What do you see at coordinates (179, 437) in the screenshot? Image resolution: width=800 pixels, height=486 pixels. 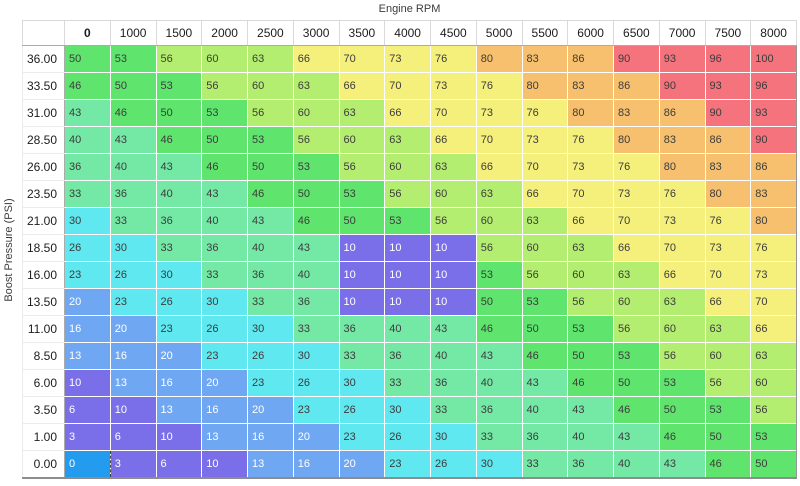 I see `grid-cell: 10` at bounding box center [179, 437].